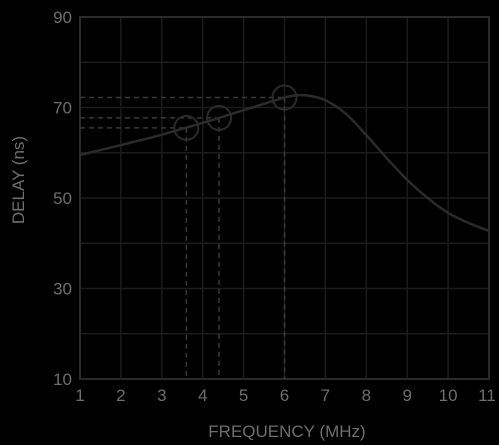 This screenshot has width=499, height=445. Describe the element at coordinates (62, 108) in the screenshot. I see `y-tick-label-70: 70` at that location.